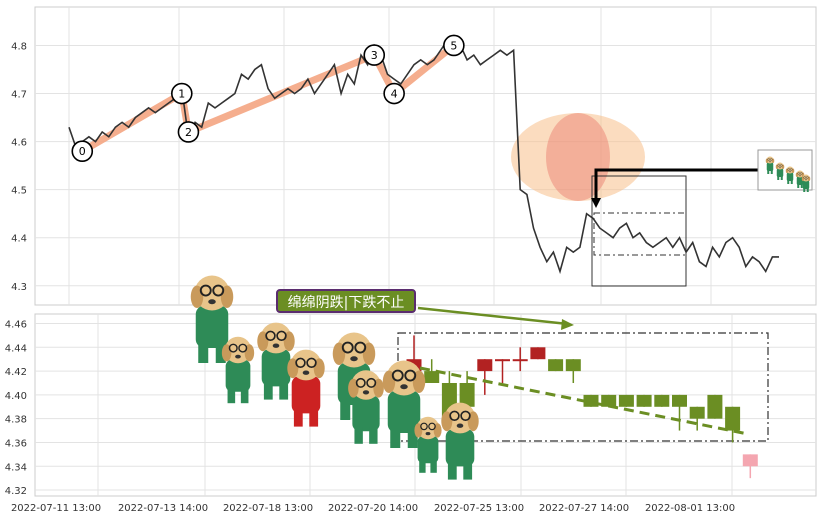 The height and width of the screenshot is (520, 822). What do you see at coordinates (19, 95) in the screenshot?
I see `top-y-tick-label: 4.7` at bounding box center [19, 95].